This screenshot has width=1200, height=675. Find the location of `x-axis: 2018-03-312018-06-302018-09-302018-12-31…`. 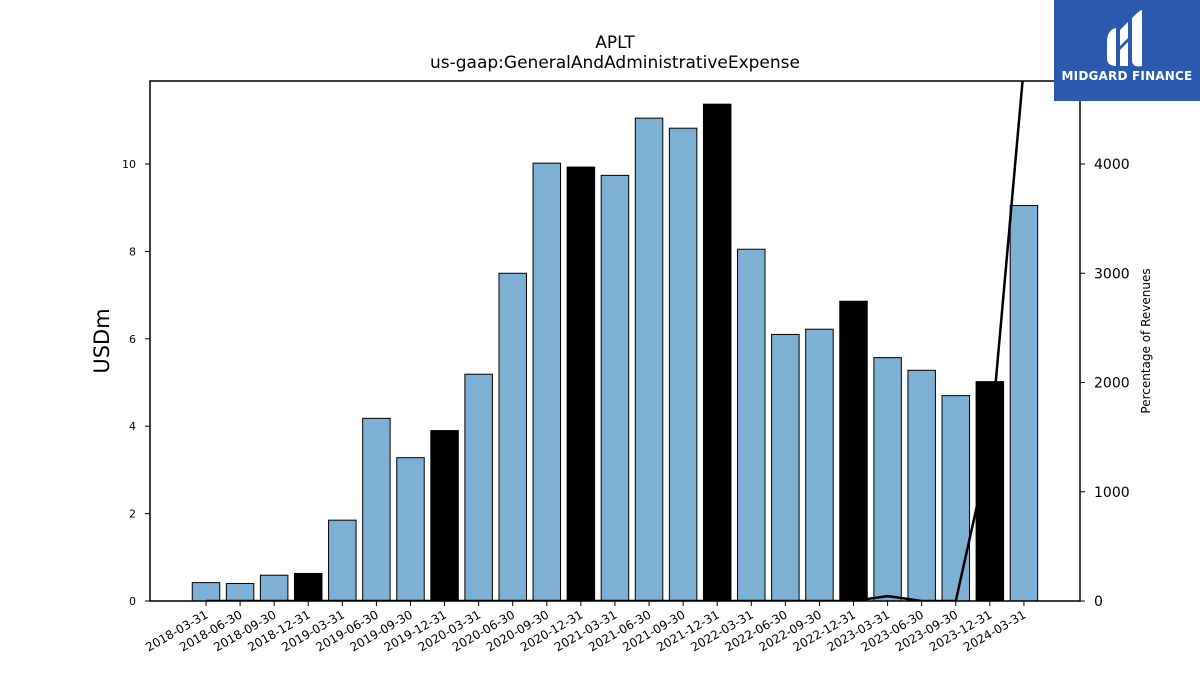

x-axis: 2018-03-312018-06-302018-09-302018-12-31… is located at coordinates (585, 627).